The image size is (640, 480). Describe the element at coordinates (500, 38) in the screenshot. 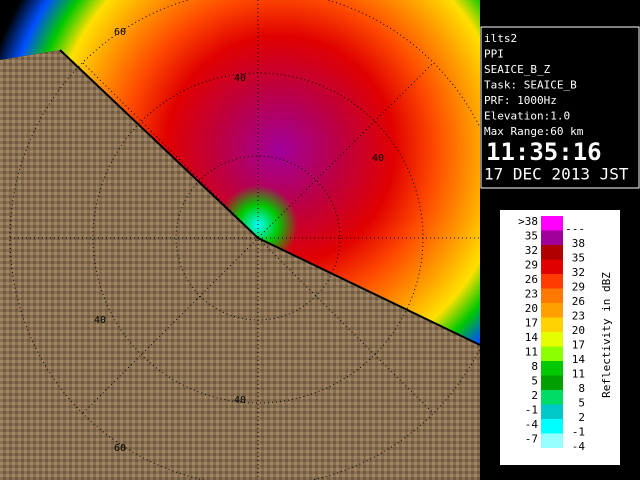

I see `info-line: ilts2` at that location.